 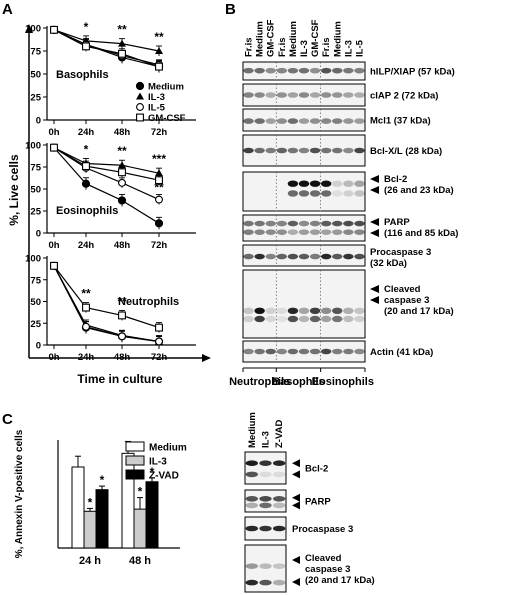 What do you see at coordinates (304, 304) in the screenshot?
I see `blot-cleaved` at bounding box center [304, 304].